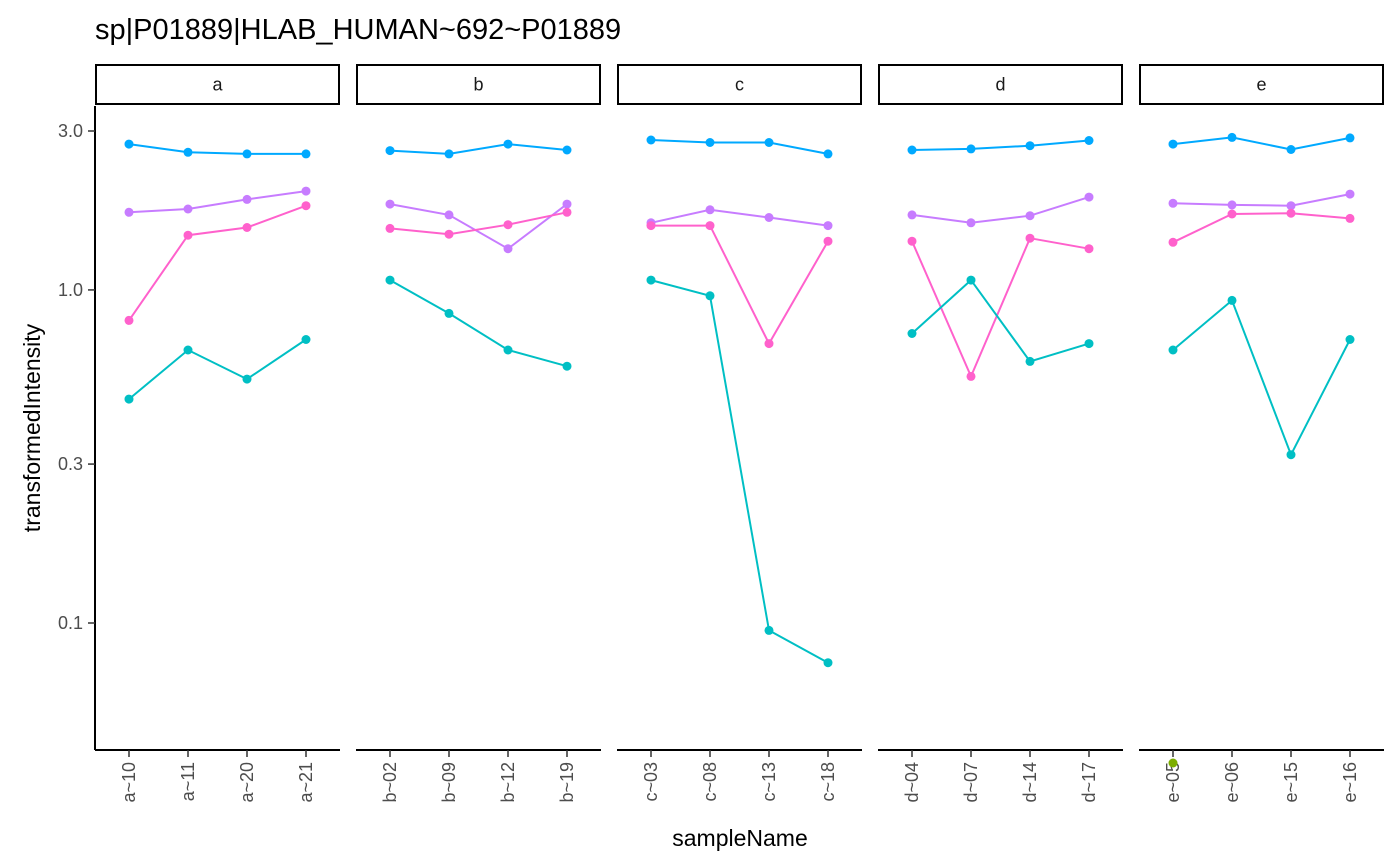 Image resolution: width=1400 pixels, height=866 pixels. Describe the element at coordinates (70, 131) in the screenshot. I see `y-tick-label: 3.0` at that location.